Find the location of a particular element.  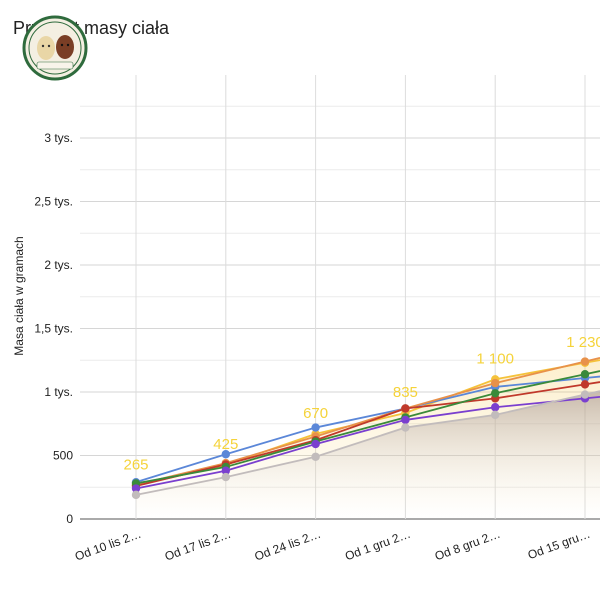

y-tick-label: 1,5 tys. is located at coordinates (53, 329).